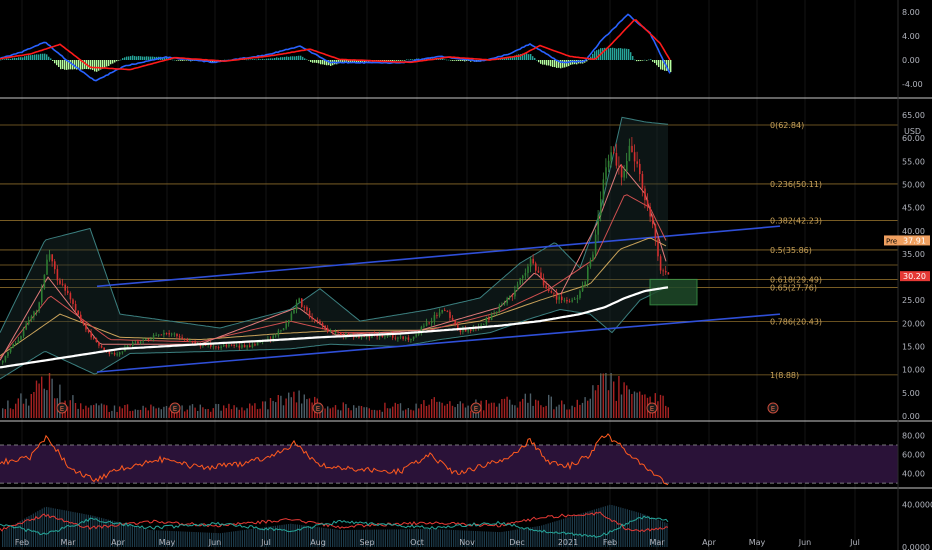 The width and height of the screenshot is (932, 550). Describe the element at coordinates (449, 459) in the screenshot. I see `rsi-panel` at that location.